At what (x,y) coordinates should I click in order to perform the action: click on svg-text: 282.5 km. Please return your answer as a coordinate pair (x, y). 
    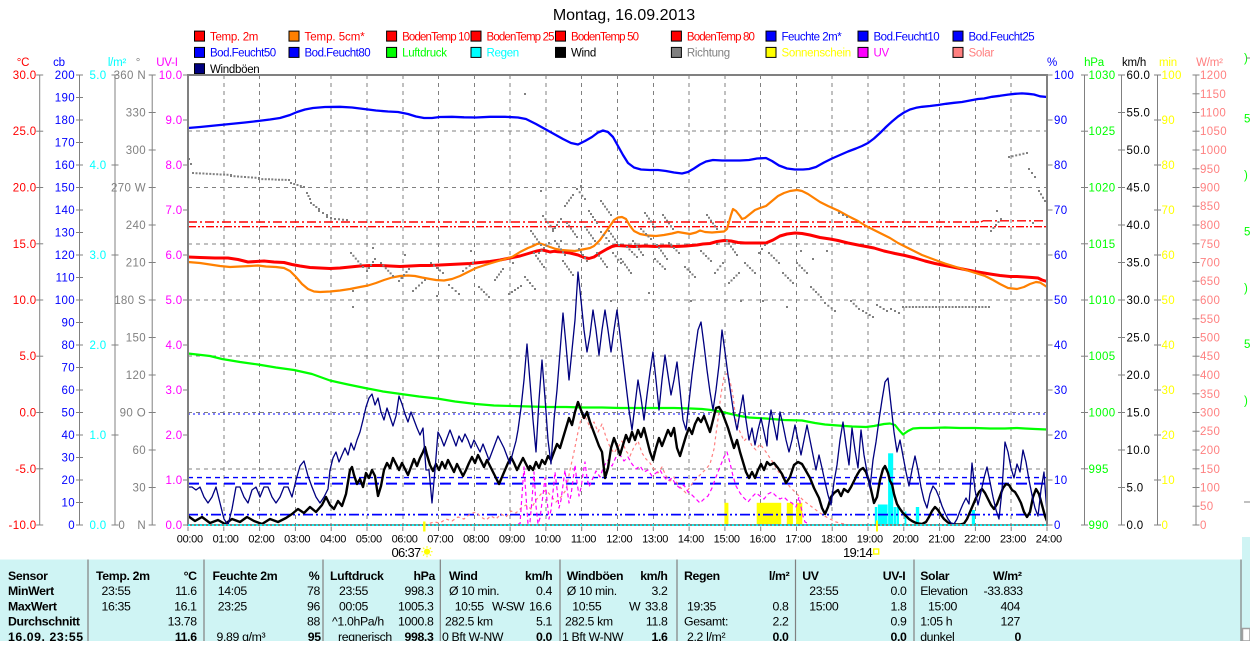
    Looking at the image, I should click on (469, 622).